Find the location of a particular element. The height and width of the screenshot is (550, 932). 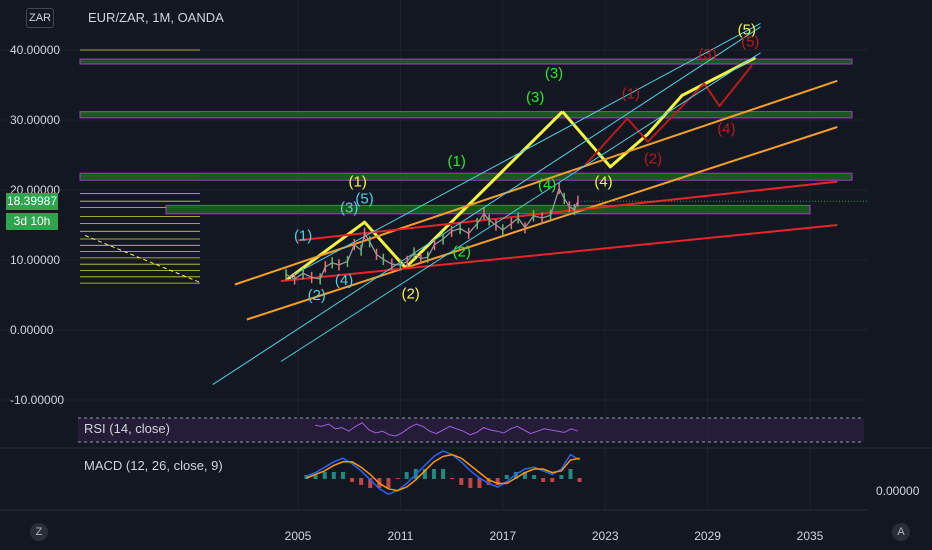

wave-label-12: (2) is located at coordinates (317, 295).